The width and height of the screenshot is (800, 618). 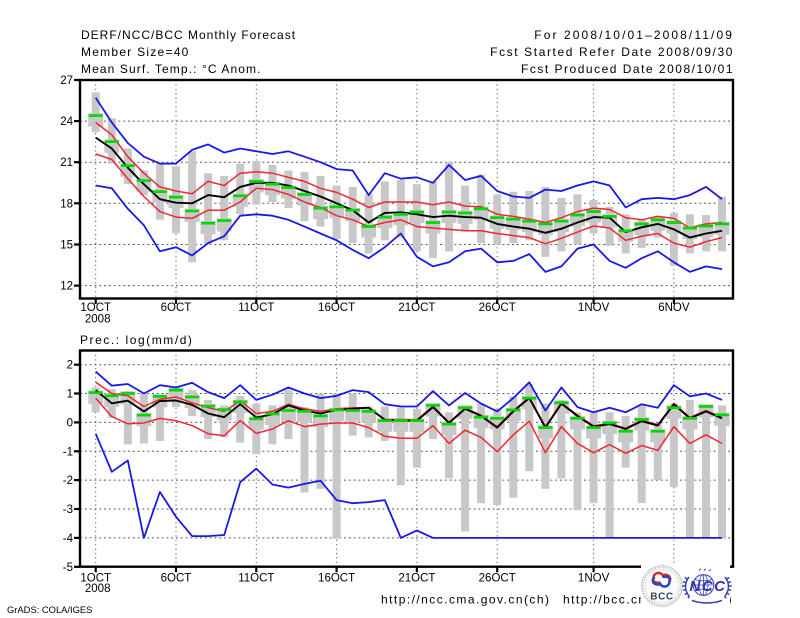 What do you see at coordinates (68, 481) in the screenshot?
I see `svg-text: -2` at bounding box center [68, 481].